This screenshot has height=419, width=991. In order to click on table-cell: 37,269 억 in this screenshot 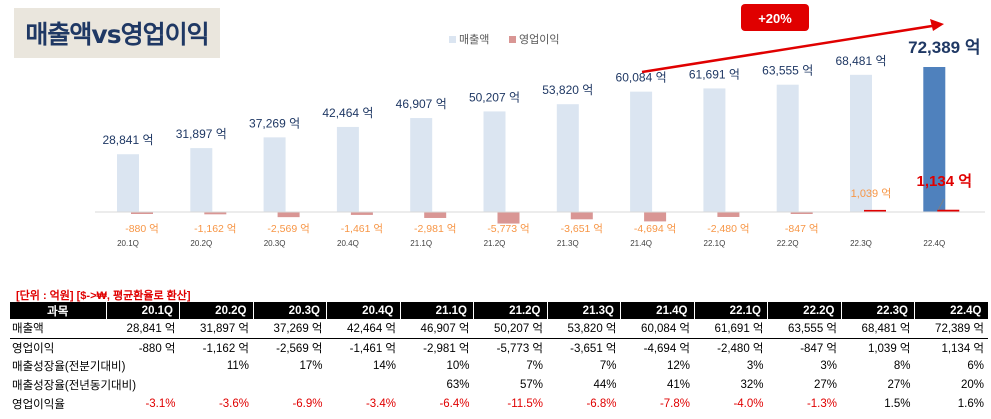, I will do `click(290, 329)`.